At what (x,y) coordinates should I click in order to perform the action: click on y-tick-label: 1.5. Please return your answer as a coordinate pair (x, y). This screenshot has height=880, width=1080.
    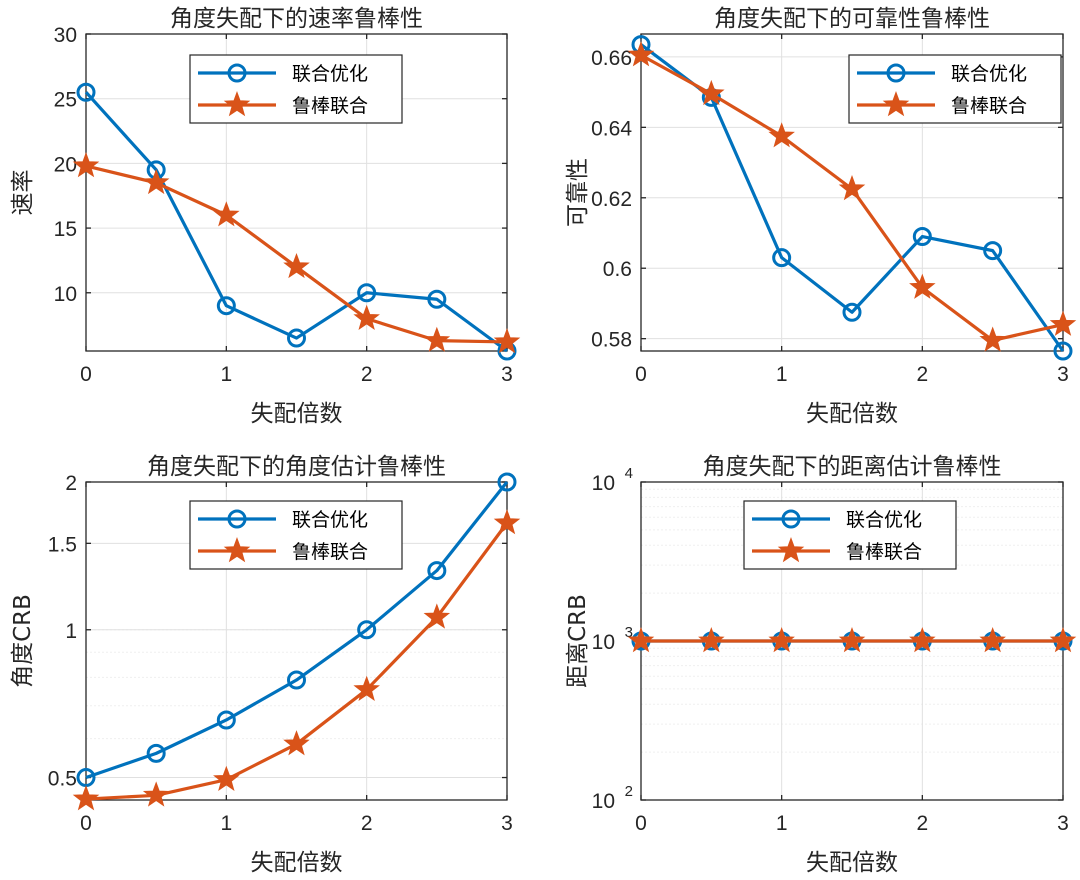
    Looking at the image, I should click on (62, 544).